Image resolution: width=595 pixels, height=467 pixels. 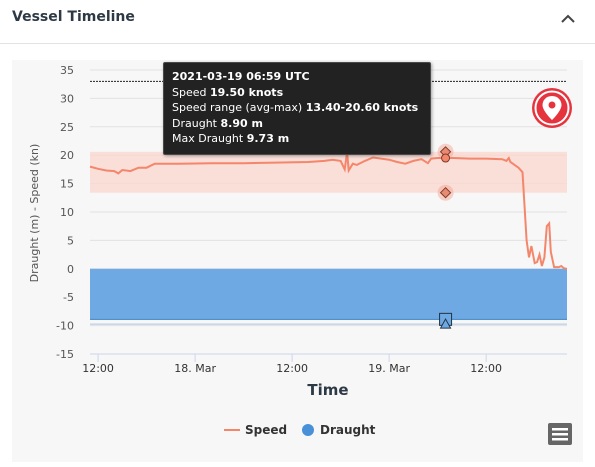 What do you see at coordinates (297, 22) in the screenshot?
I see `panel-header: Vessel Timeline` at bounding box center [297, 22].